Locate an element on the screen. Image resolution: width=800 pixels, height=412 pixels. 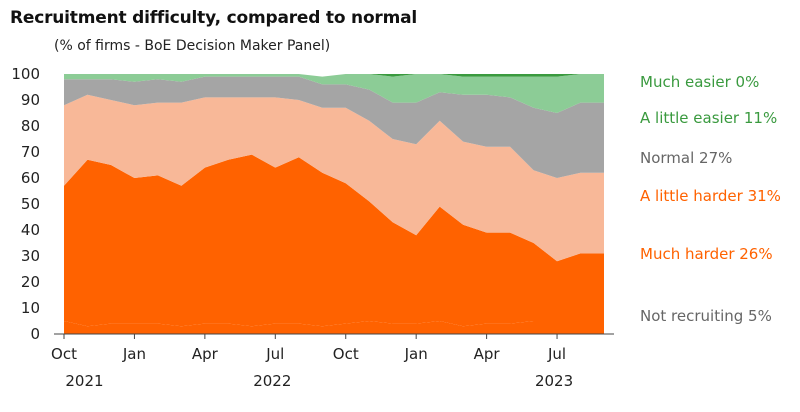
legend-label: A little easier 11% is located at coordinates (708, 118).